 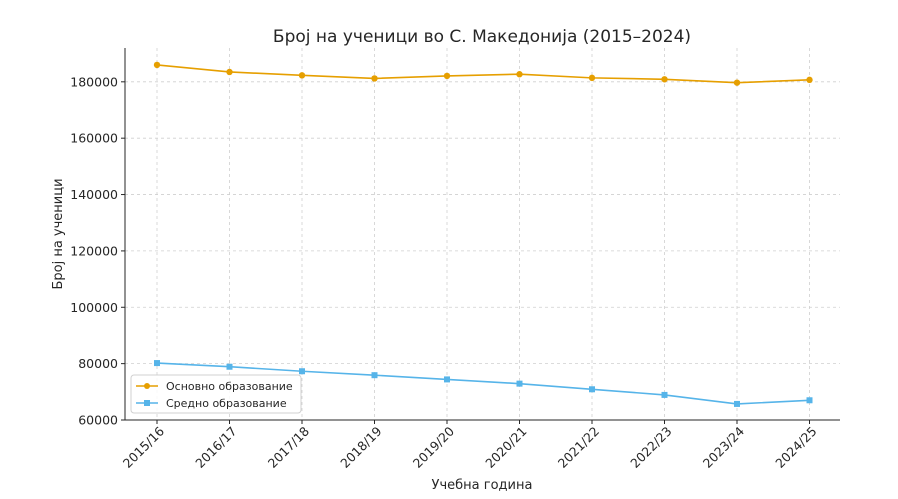 What do you see at coordinates (98, 420) in the screenshot?
I see `y-tick-label: 60000` at bounding box center [98, 420].